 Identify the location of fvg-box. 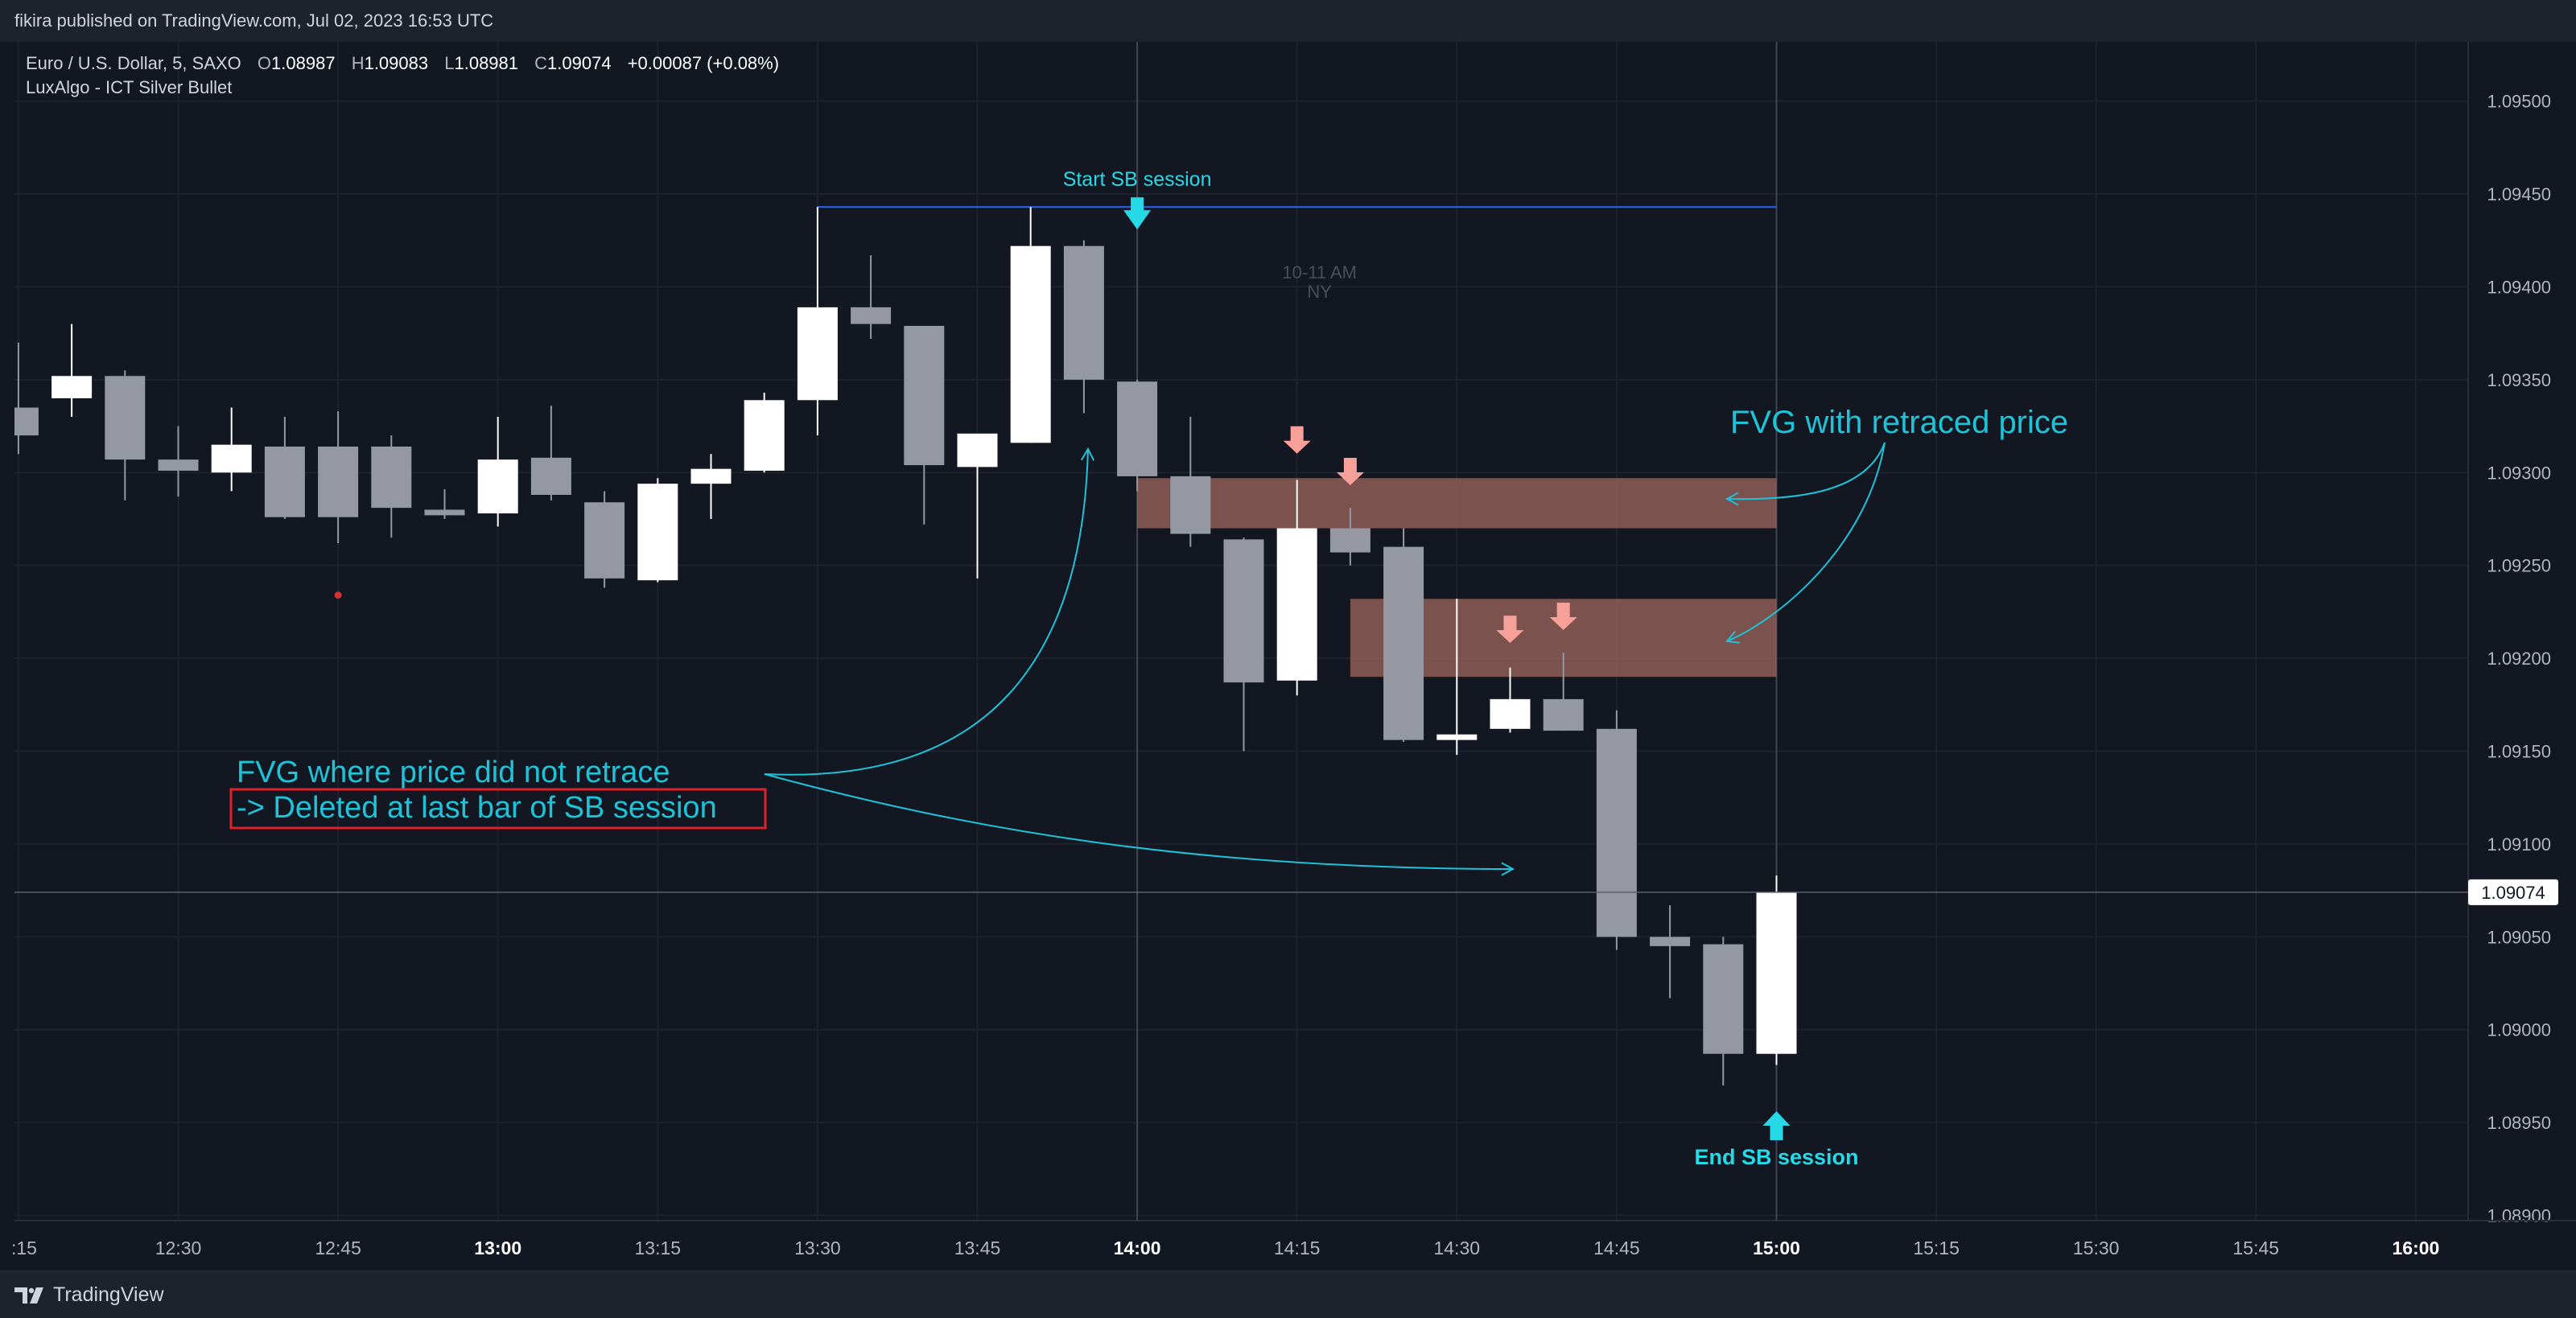
(1457, 504).